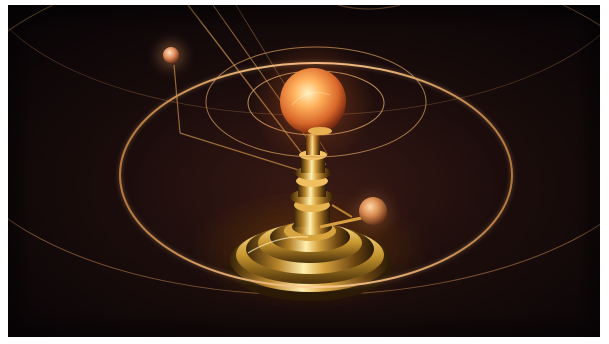 The image size is (609, 344). Describe the element at coordinates (320, 131) in the screenshot. I see `sun-mount` at that location.